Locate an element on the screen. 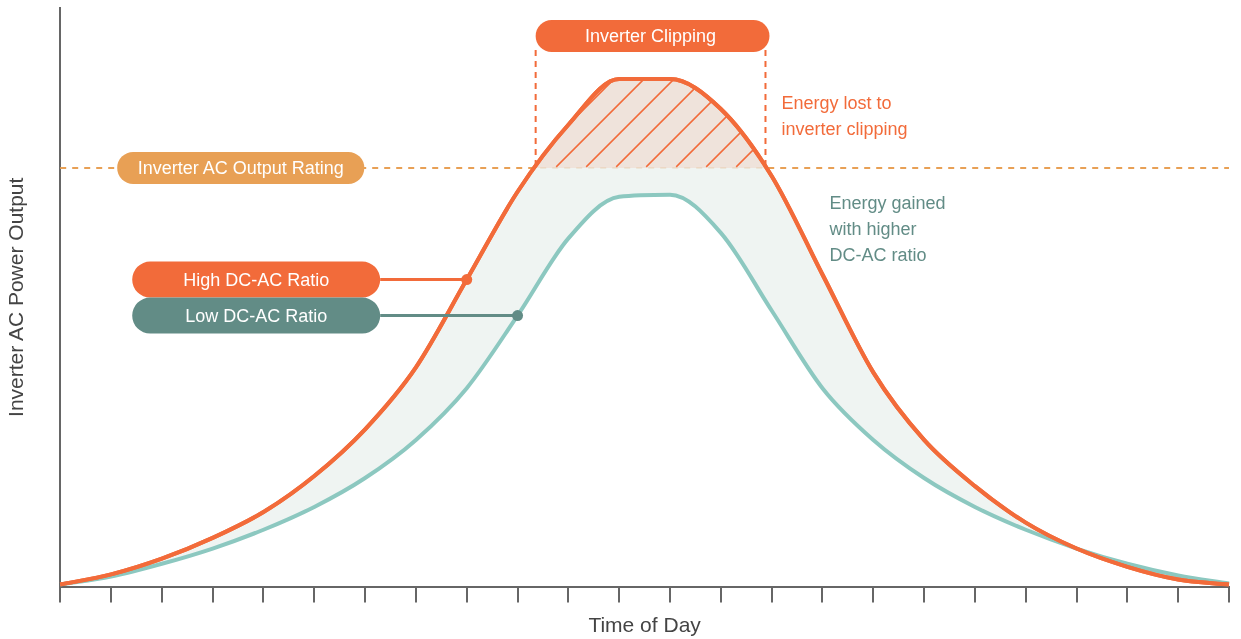  y-axis-title: Inverter AC Power Output is located at coordinates (16, 297).